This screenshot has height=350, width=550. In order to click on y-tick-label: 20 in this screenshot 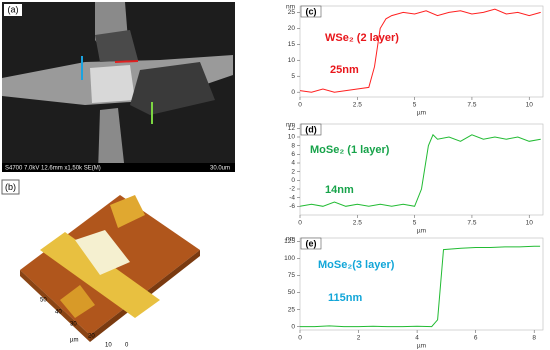, I will do `click(292, 28)`.